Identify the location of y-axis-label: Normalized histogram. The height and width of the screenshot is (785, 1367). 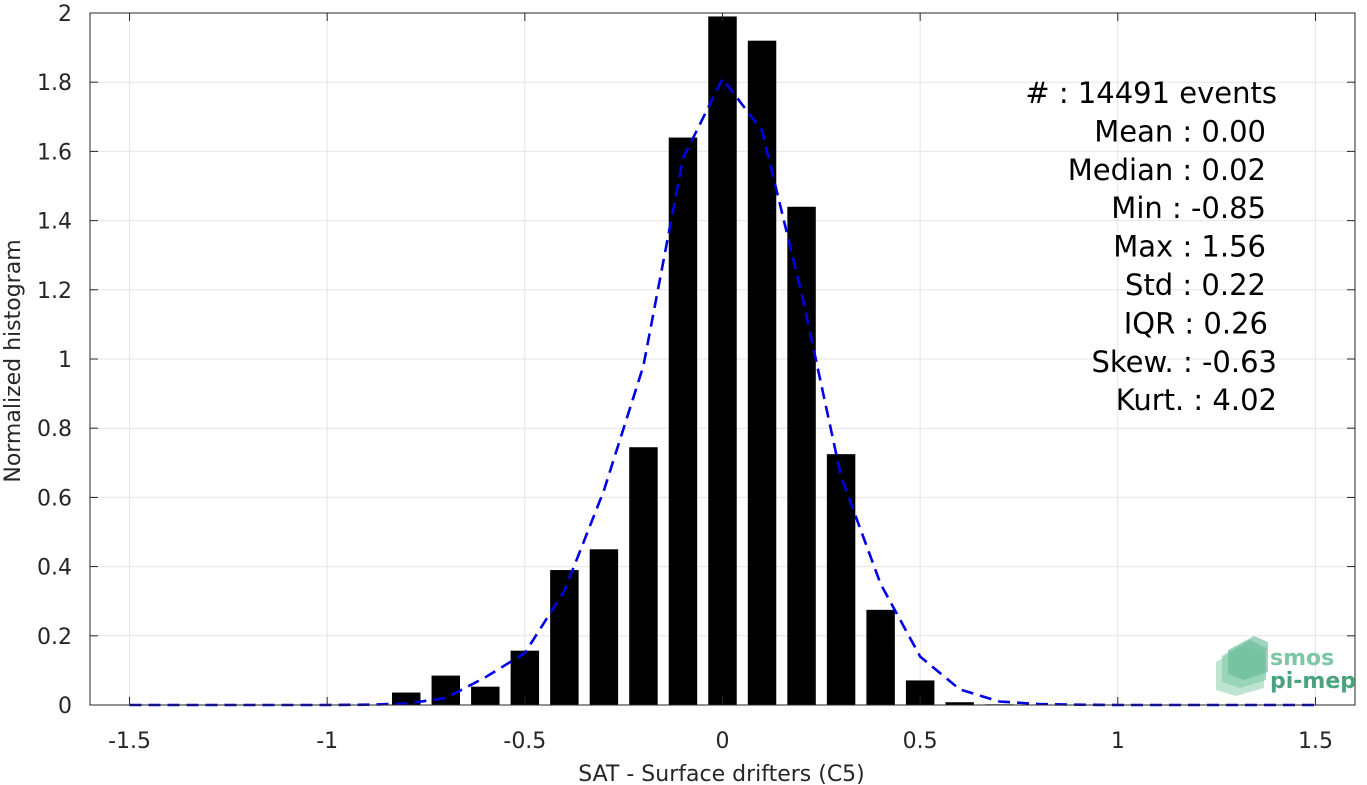
(13, 360).